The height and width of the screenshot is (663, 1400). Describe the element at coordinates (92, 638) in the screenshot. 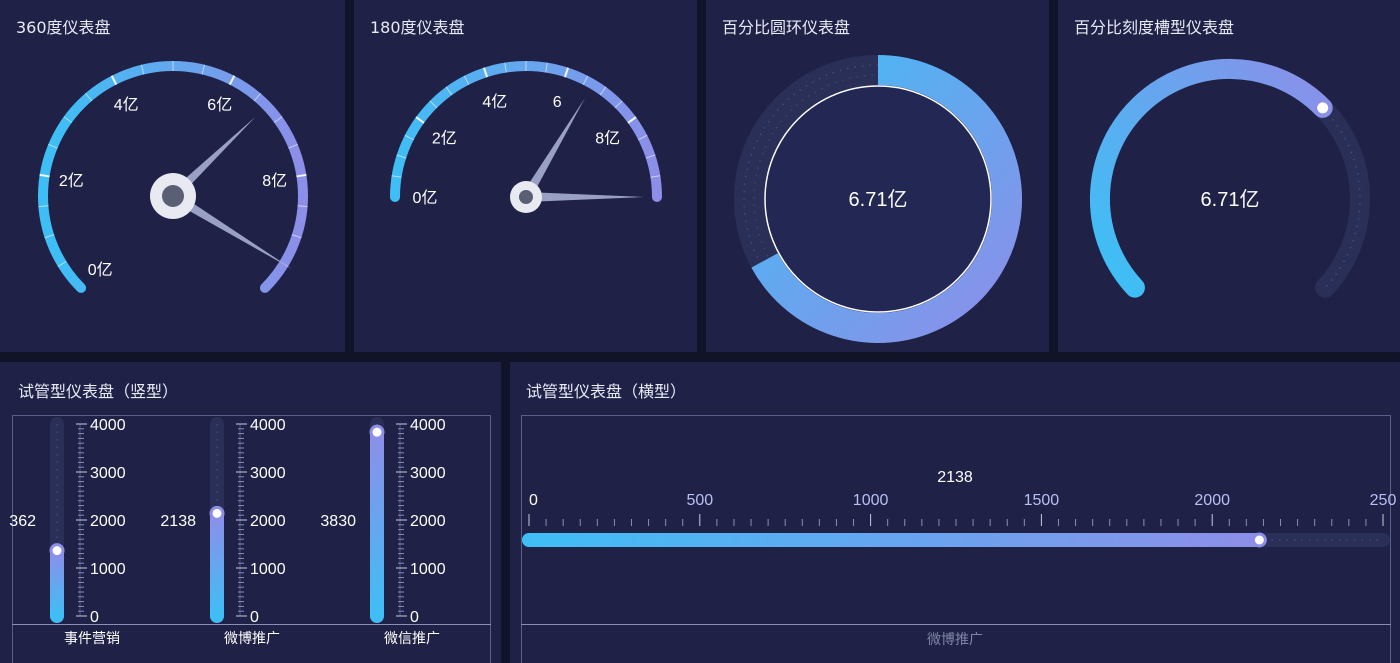

I see `tube-category-label: 事件营销` at that location.